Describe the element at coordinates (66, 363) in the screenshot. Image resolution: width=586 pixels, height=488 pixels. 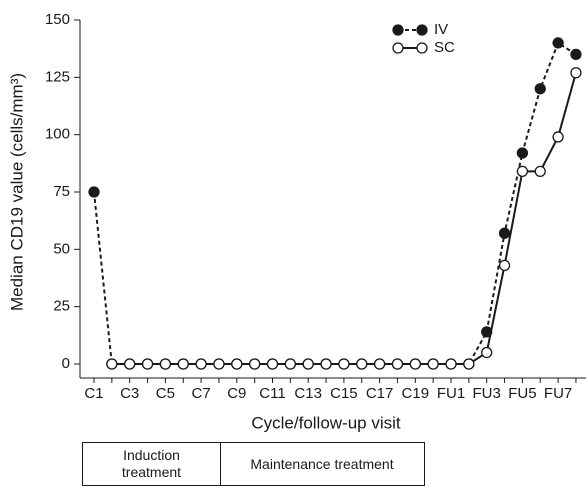
I see `y-tick-label: 0` at that location.